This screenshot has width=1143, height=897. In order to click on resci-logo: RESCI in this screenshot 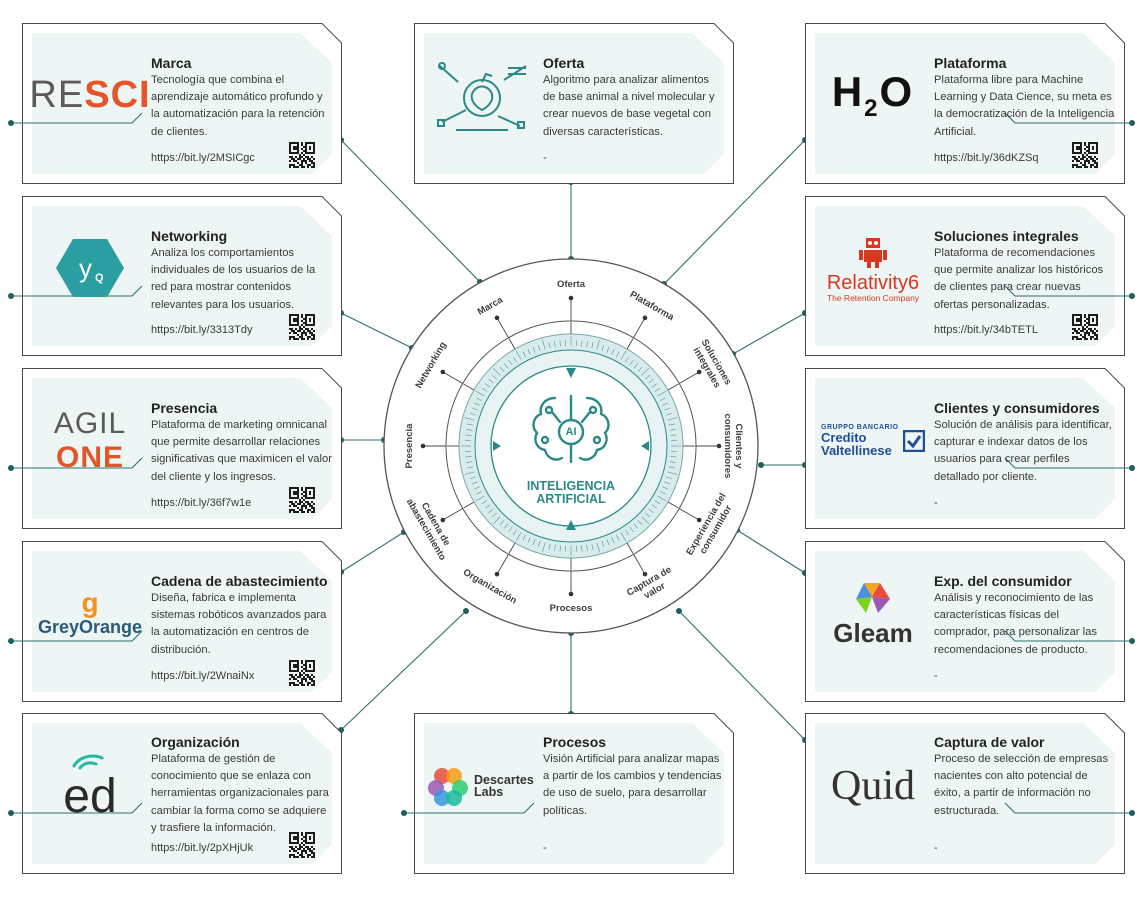, I will do `click(90, 95)`.